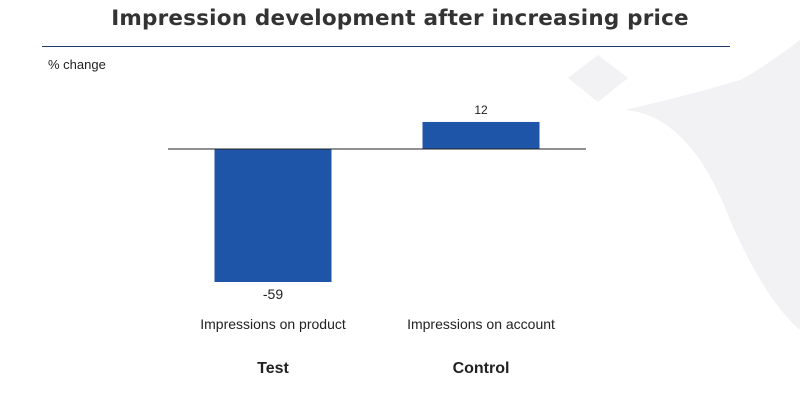 Image resolution: width=800 pixels, height=403 pixels. Describe the element at coordinates (481, 368) in the screenshot. I see `group-label-1: Control` at that location.